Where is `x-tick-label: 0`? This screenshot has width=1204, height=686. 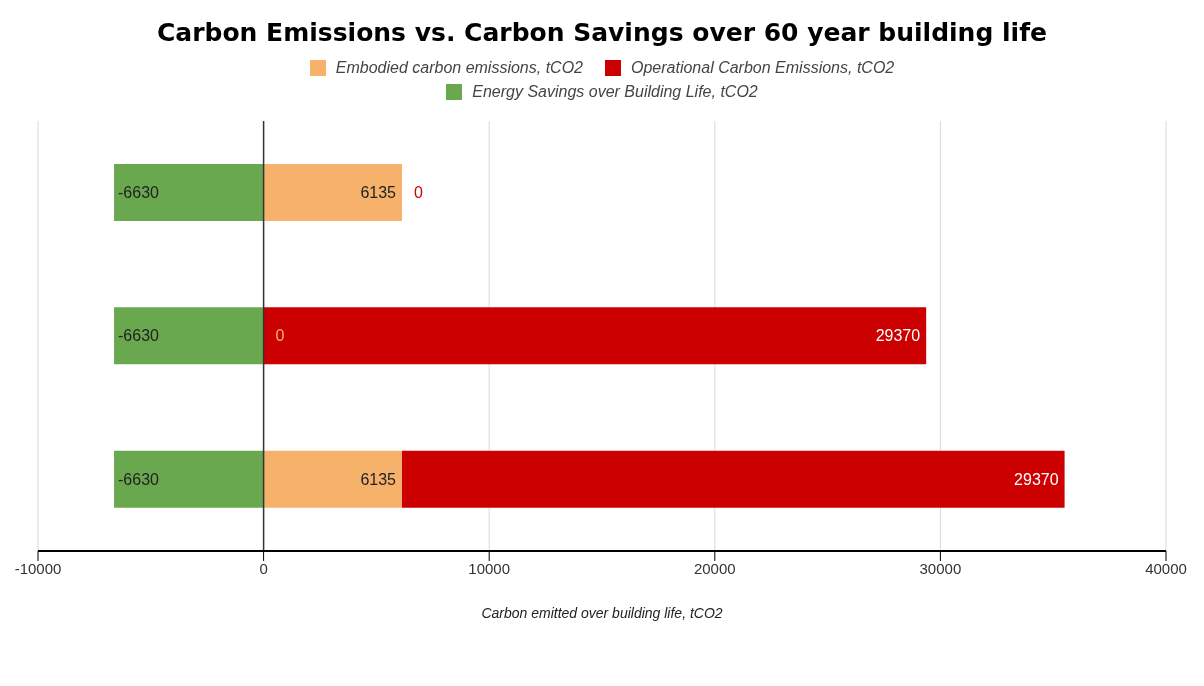
x-tick-label: 0 is located at coordinates (263, 568).